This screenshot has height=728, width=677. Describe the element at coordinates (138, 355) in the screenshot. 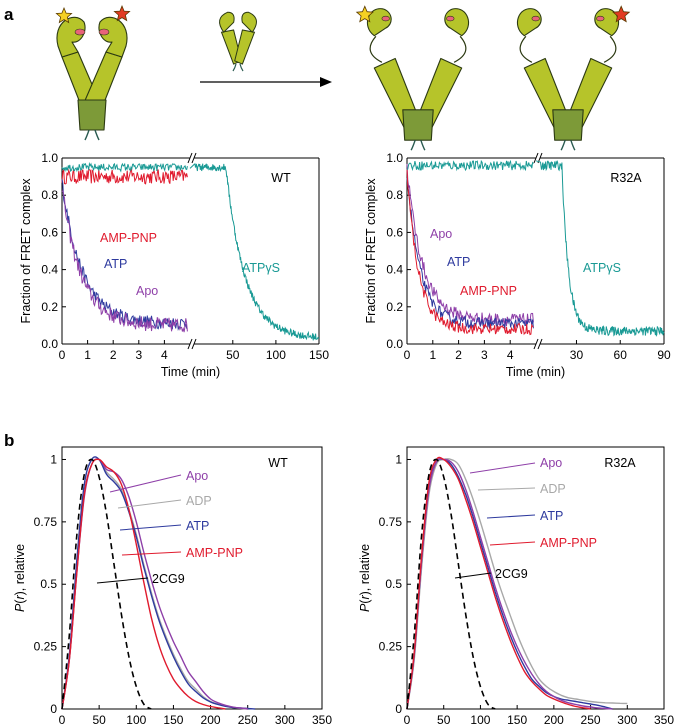

I see `x-tick-label: 3` at that location.